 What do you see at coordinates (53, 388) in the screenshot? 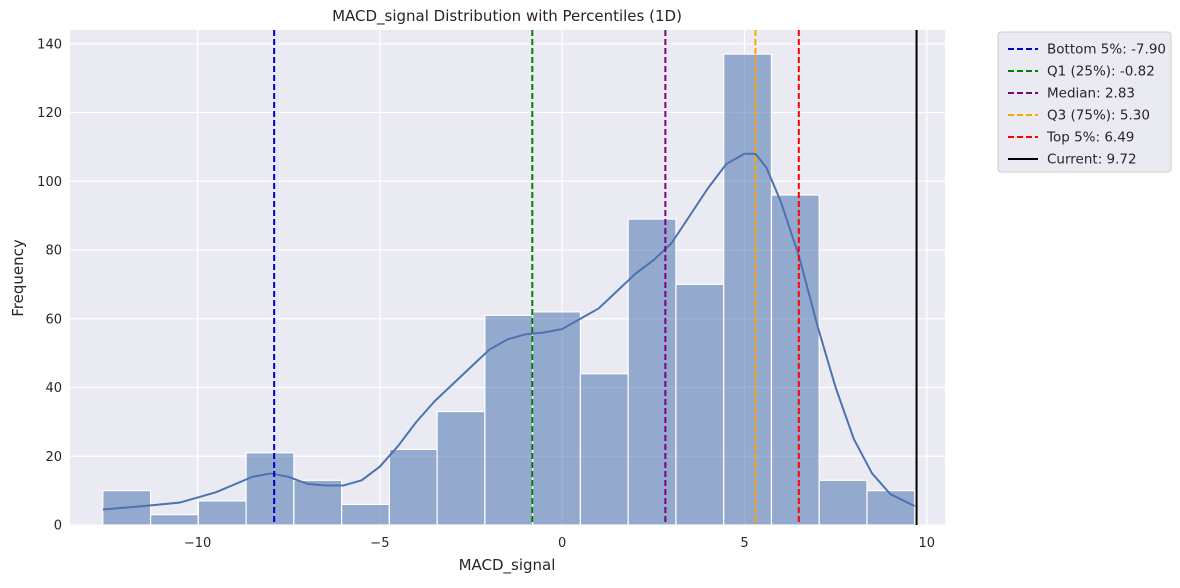
I see `y-tick-label: 40` at bounding box center [53, 388].